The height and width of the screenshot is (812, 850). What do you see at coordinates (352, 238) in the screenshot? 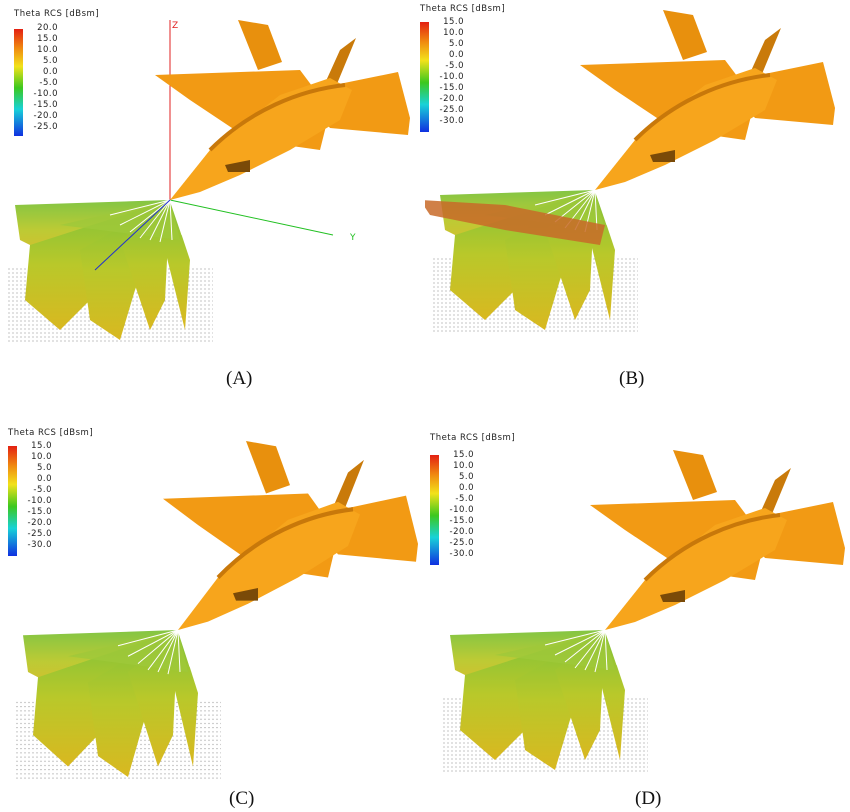
I see `y-axis-label: Y` at bounding box center [352, 238].